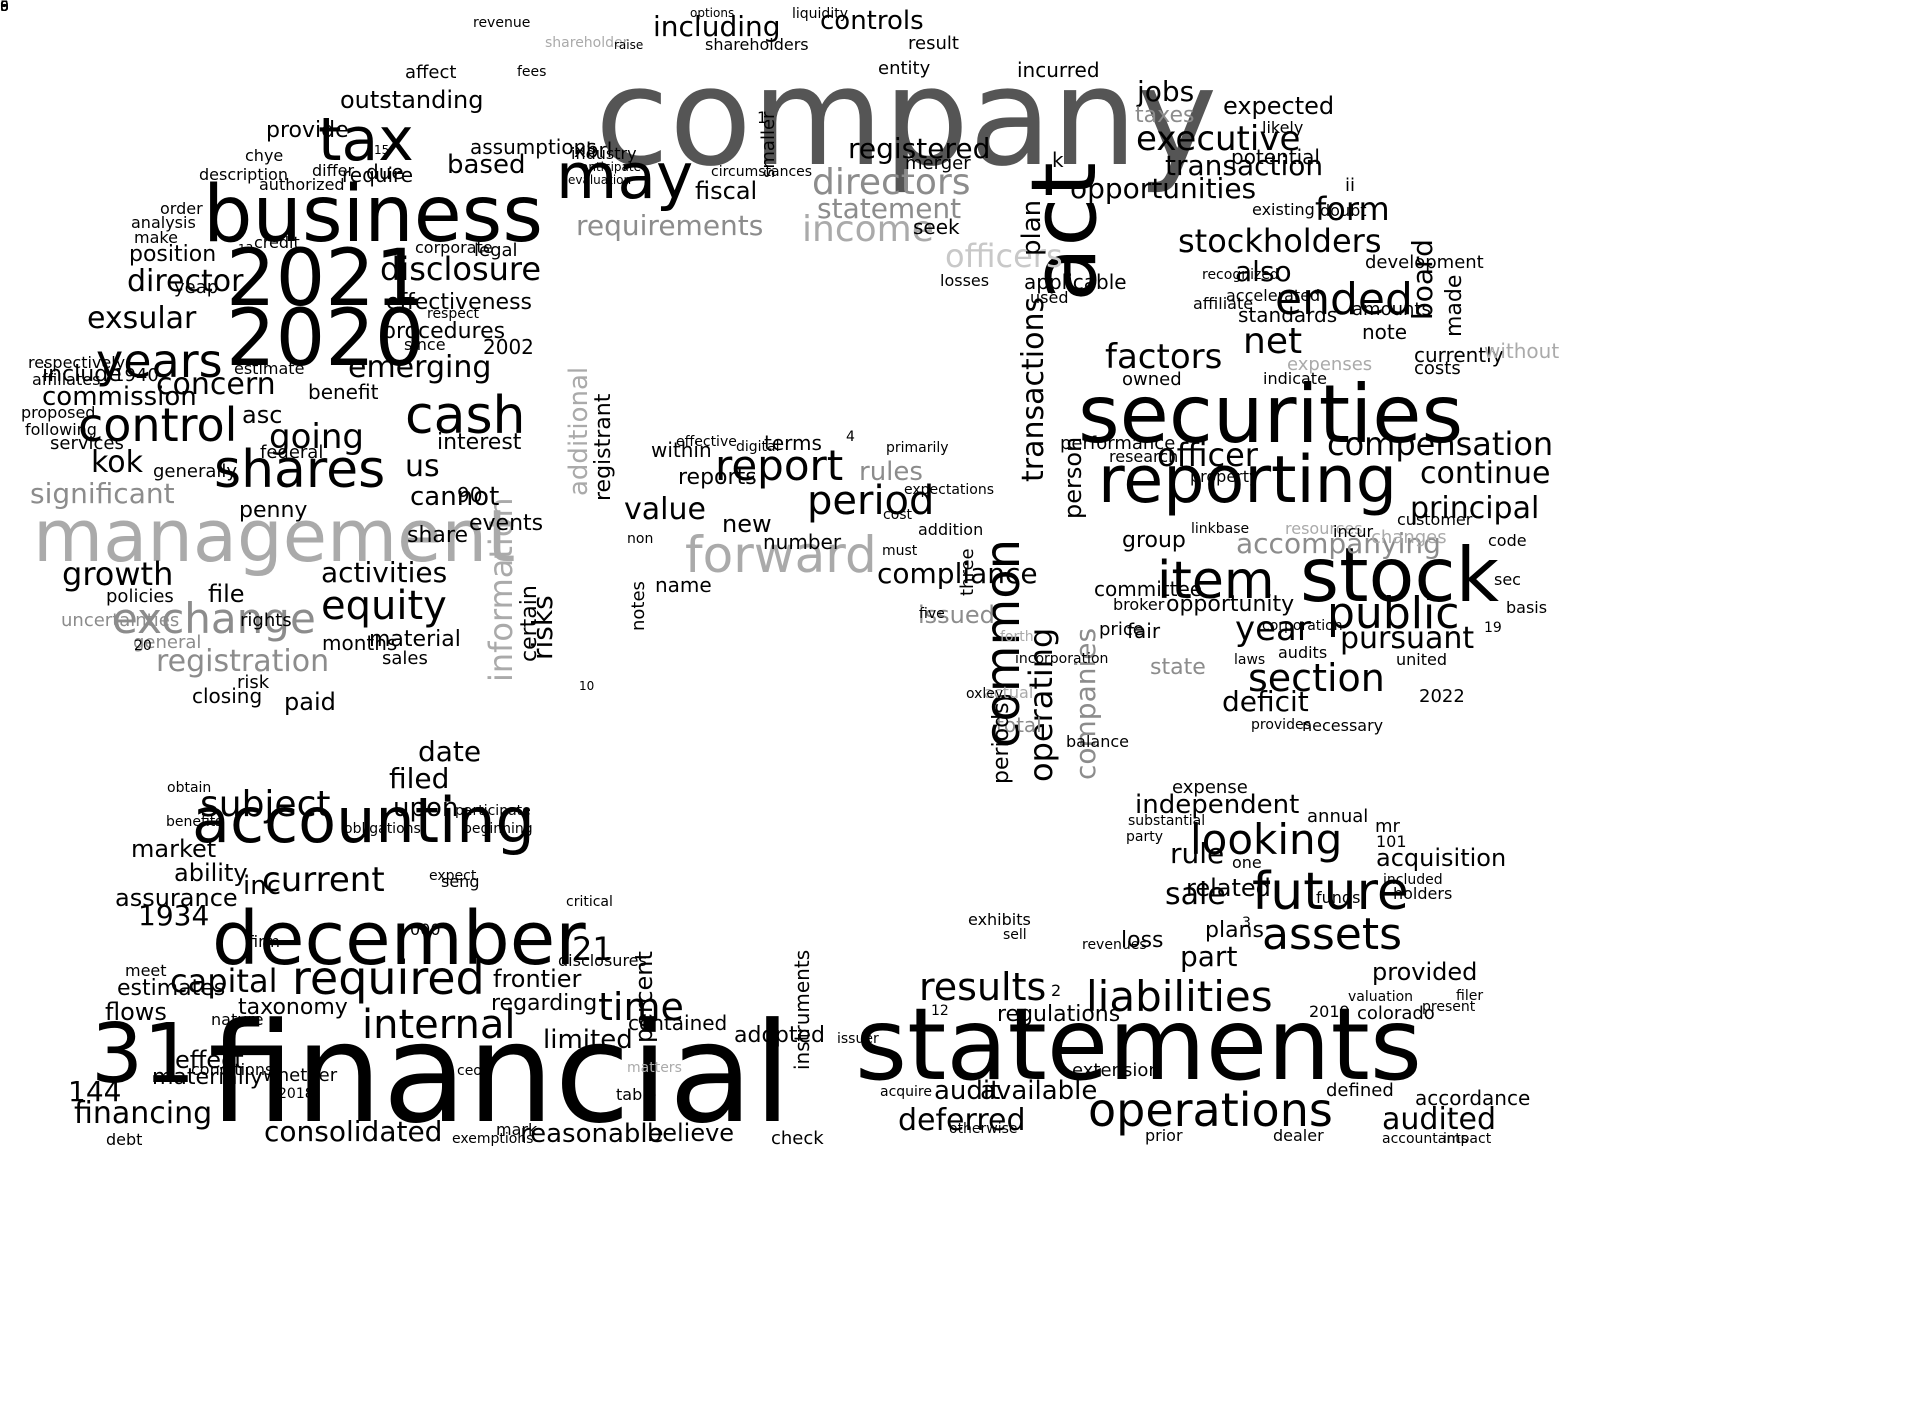 The image size is (1920, 1406). I want to click on cloud-word: 6, so click(4, 7).